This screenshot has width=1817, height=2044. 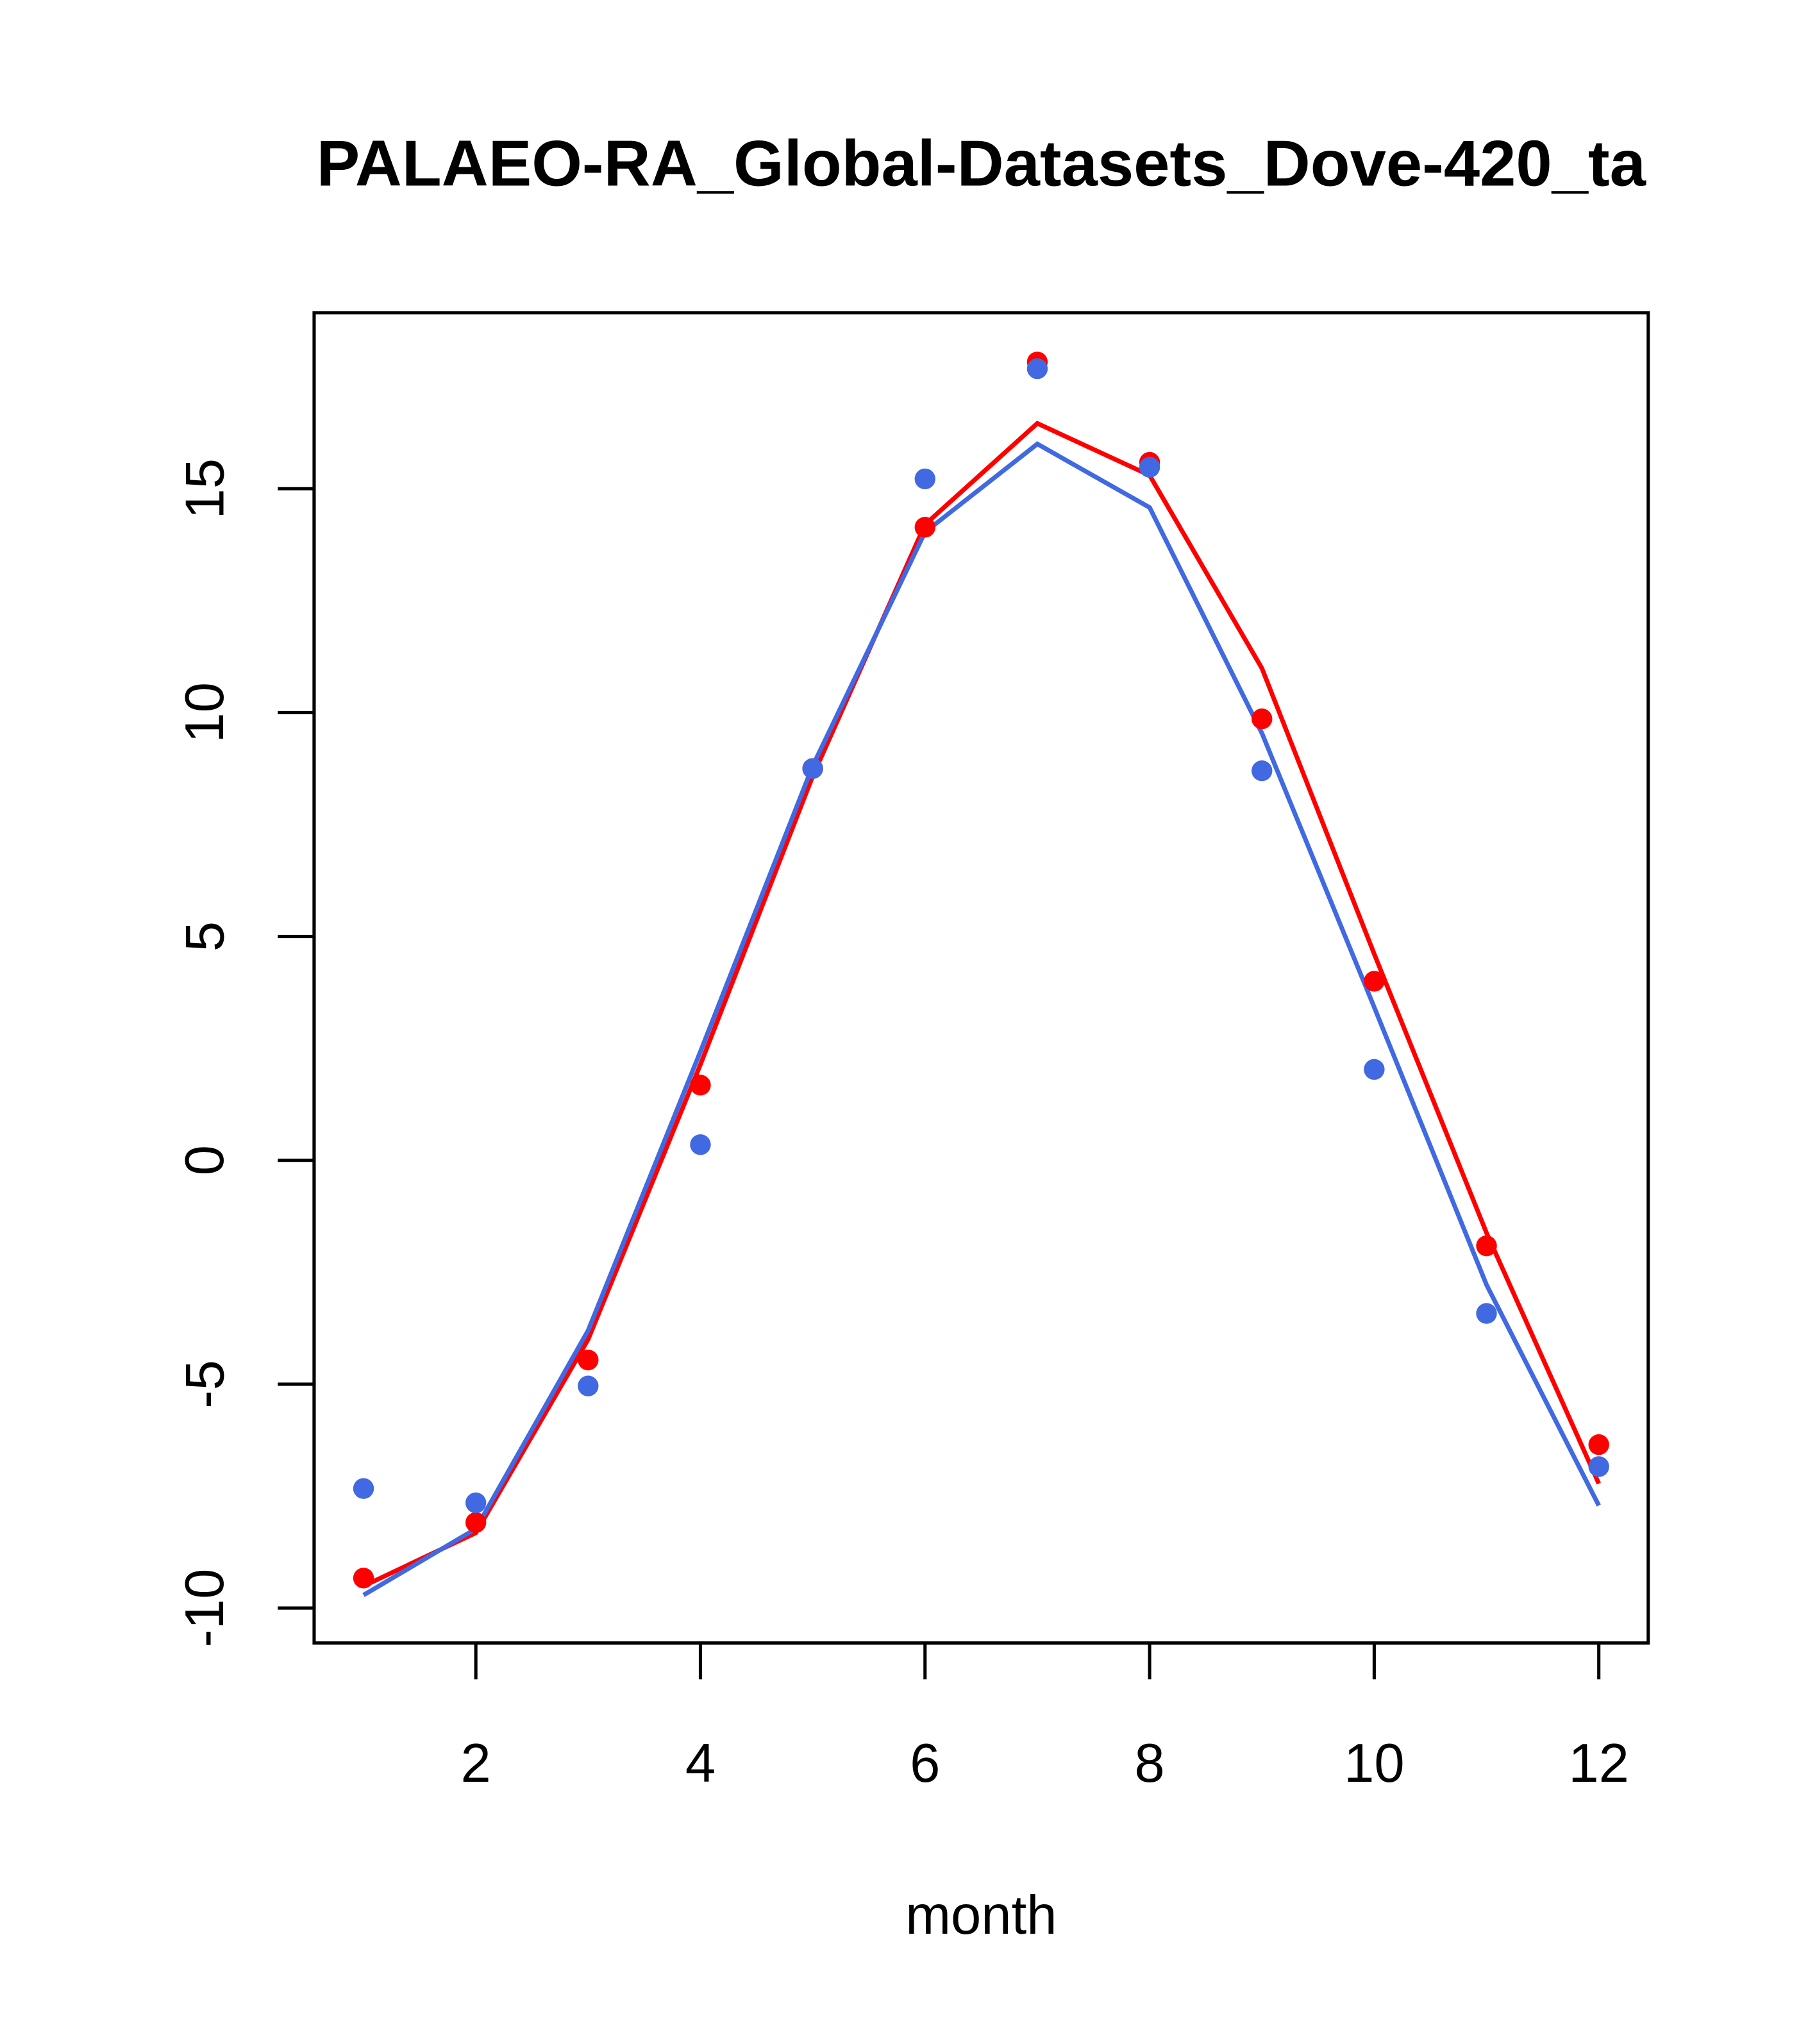 What do you see at coordinates (925, 1764) in the screenshot?
I see `x-tick-label: 6` at bounding box center [925, 1764].